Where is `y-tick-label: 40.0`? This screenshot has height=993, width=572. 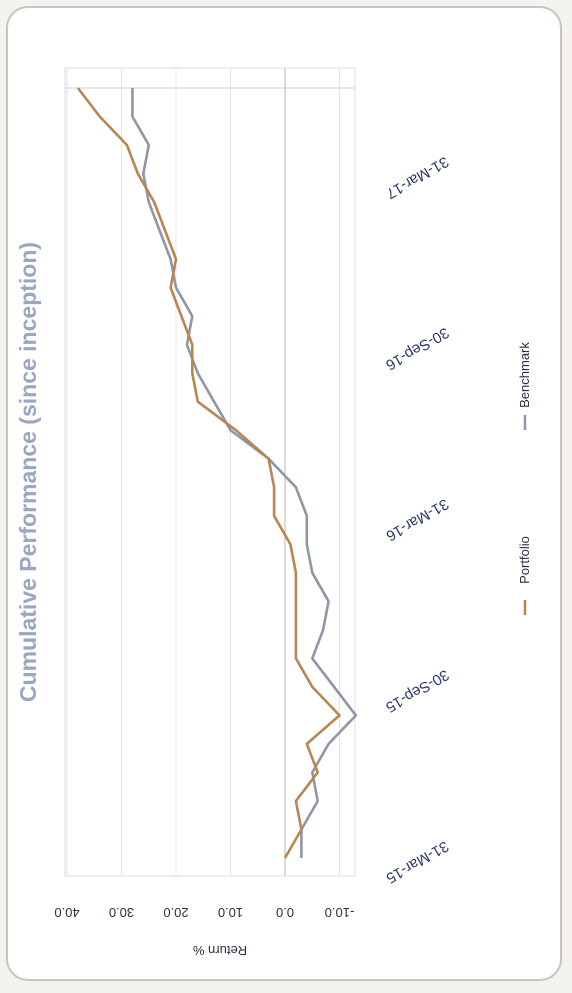 y-tick-label: 40.0 is located at coordinates (66, 912).